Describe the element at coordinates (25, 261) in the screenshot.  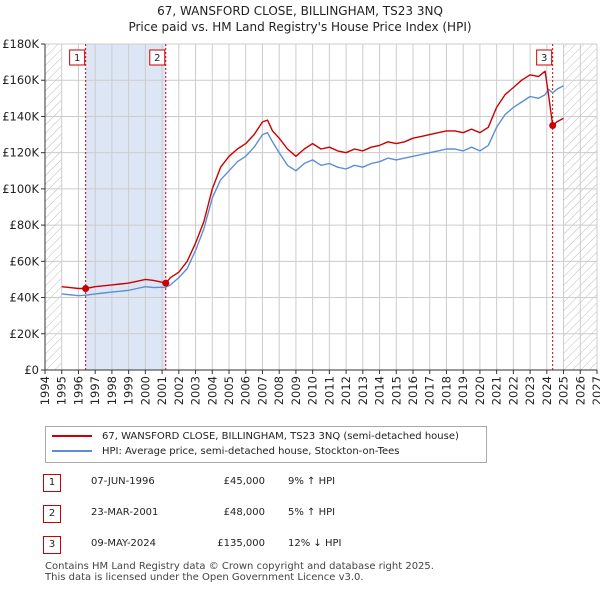
I see `y-tick-label: £60K` at that location.